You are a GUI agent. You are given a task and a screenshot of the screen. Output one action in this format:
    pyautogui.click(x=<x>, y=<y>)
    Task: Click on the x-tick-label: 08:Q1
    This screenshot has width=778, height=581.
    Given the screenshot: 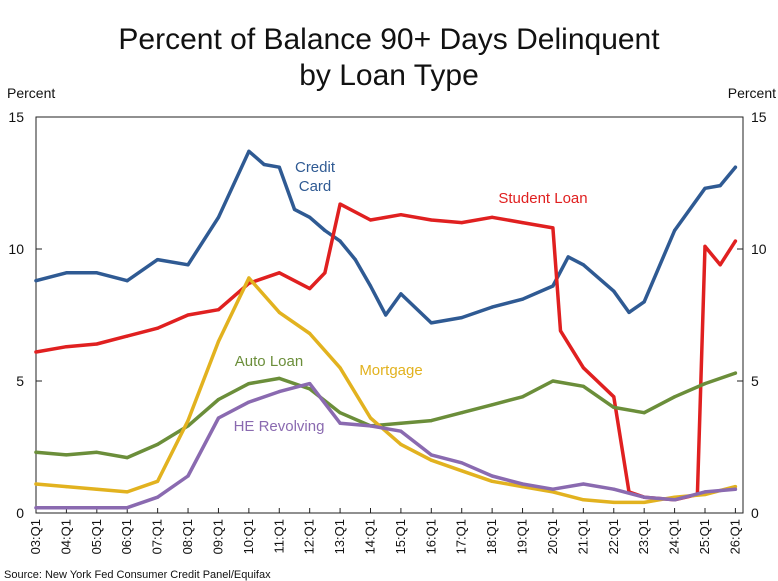 What is the action you would take?
    pyautogui.click(x=187, y=536)
    